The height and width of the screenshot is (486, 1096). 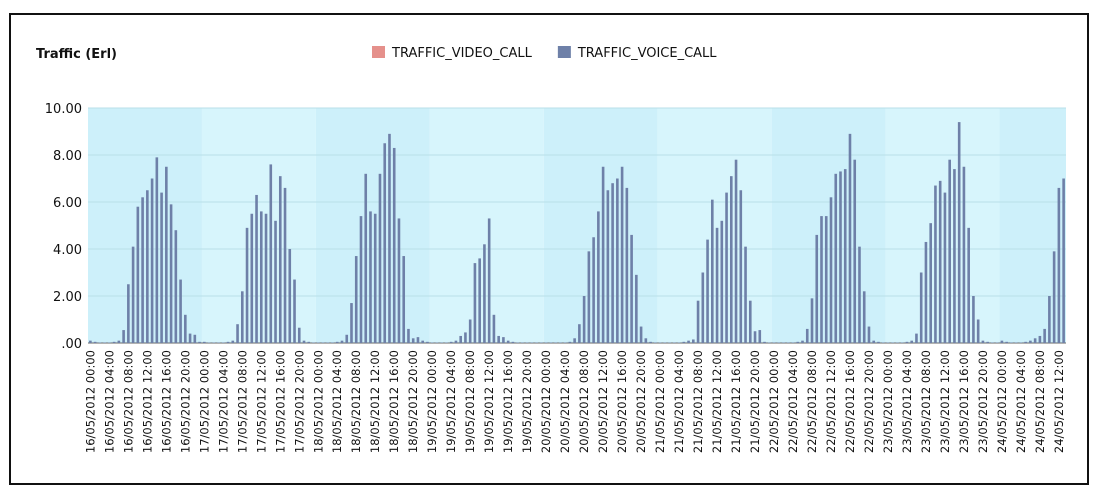 What do you see at coordinates (907, 401) in the screenshot?
I see `x-tick-label: 23/05/2012 04:00` at bounding box center [907, 401].